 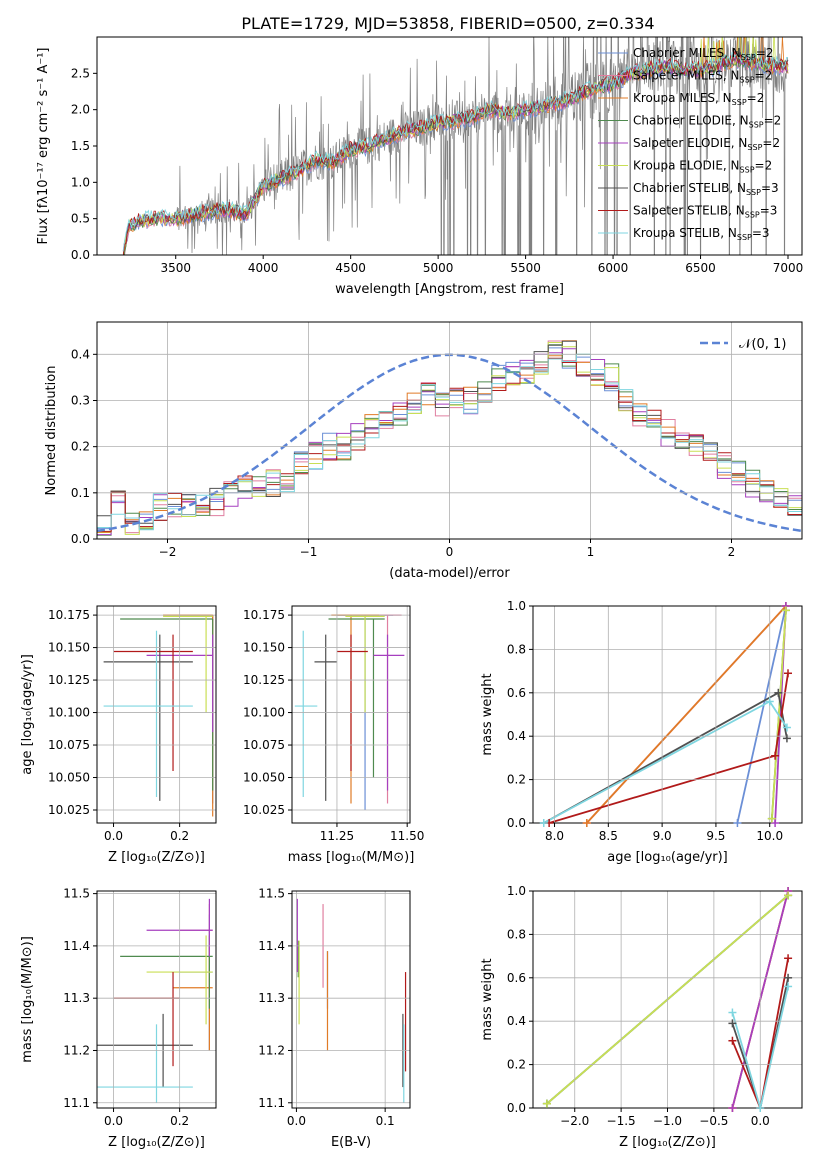 I want to click on y-tick-label: 0.5, so click(x=80, y=219).